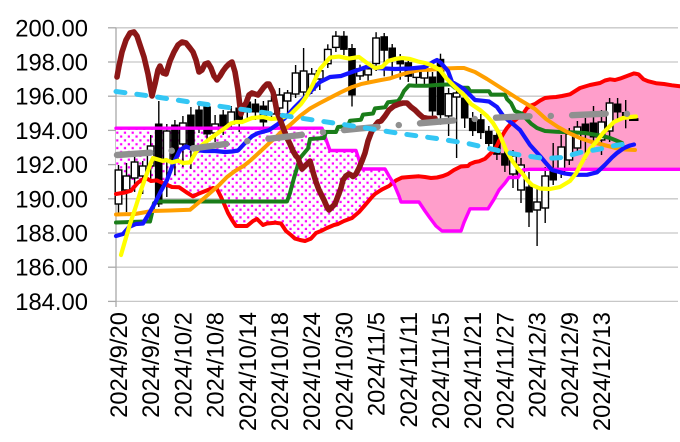 The width and height of the screenshot is (680, 442). I want to click on svg-text: 2024/12/13, so click(602, 371).